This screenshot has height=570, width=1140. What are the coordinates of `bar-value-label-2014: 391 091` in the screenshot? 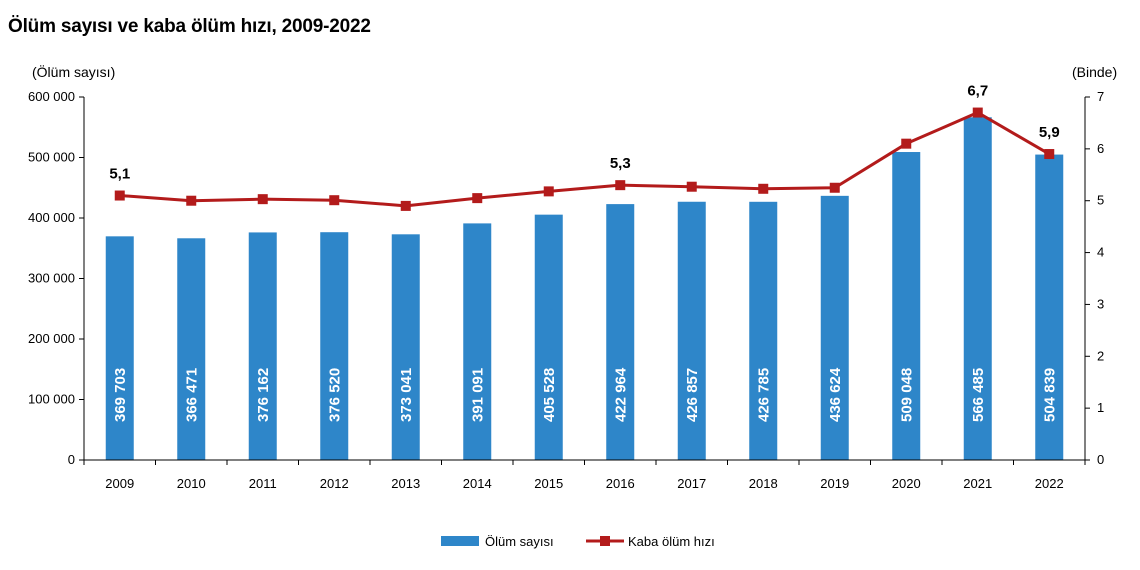 It's located at (477, 395).